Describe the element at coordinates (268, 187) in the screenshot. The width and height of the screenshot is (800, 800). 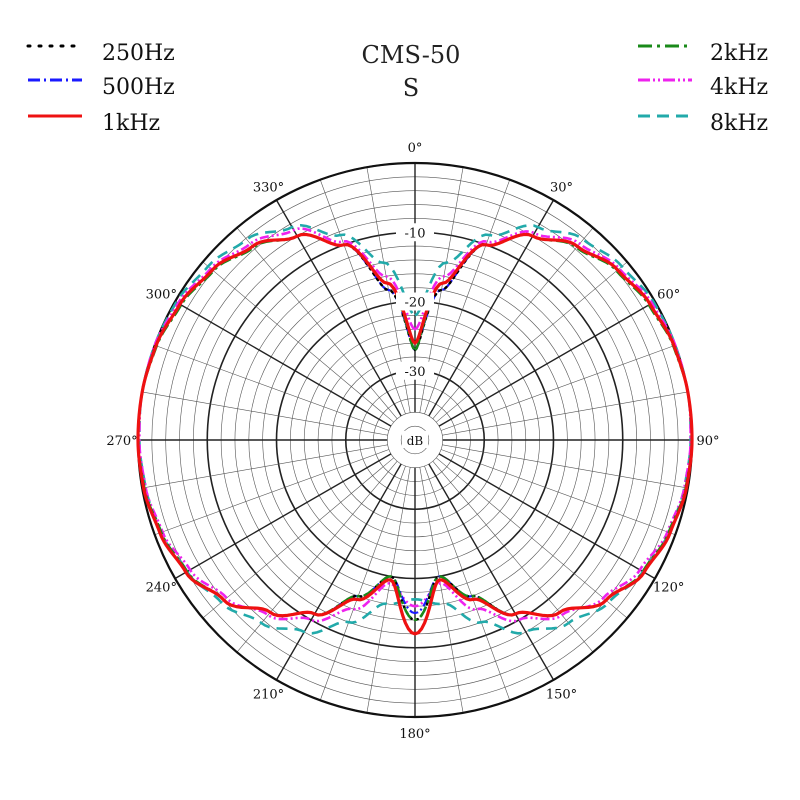
I see `angle-label: 330°` at that location.